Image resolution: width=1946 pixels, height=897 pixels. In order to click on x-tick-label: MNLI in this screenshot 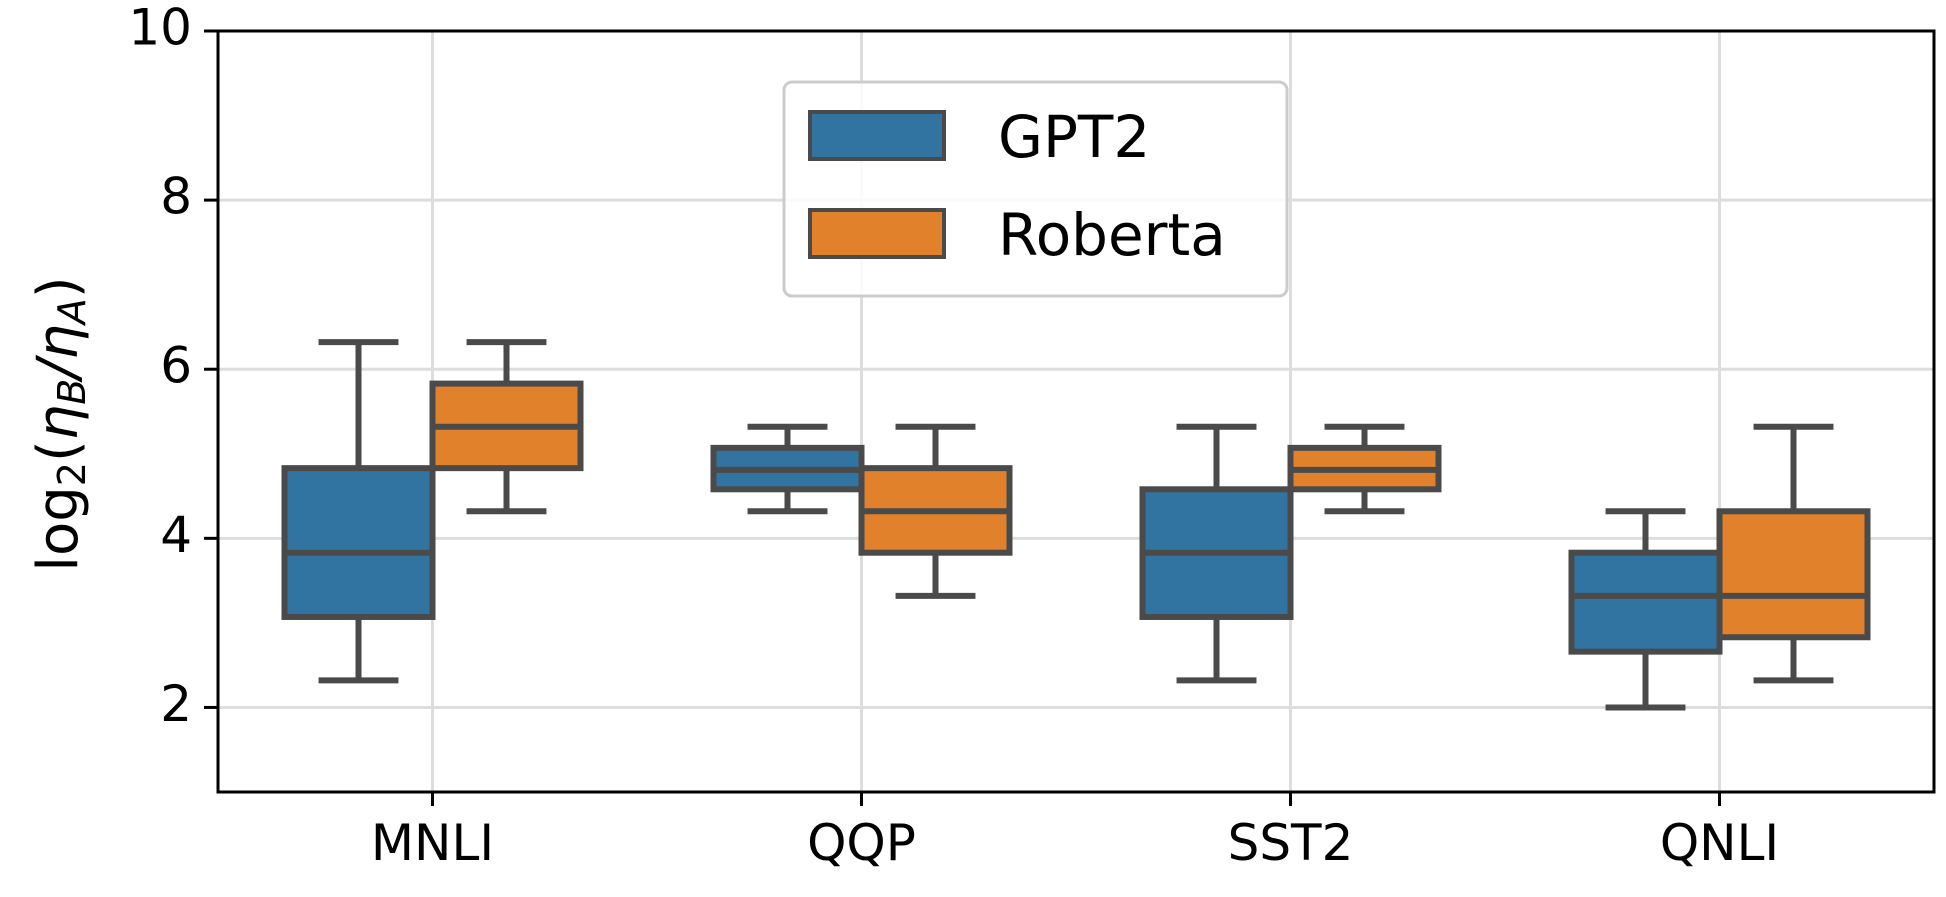, I will do `click(432, 843)`.